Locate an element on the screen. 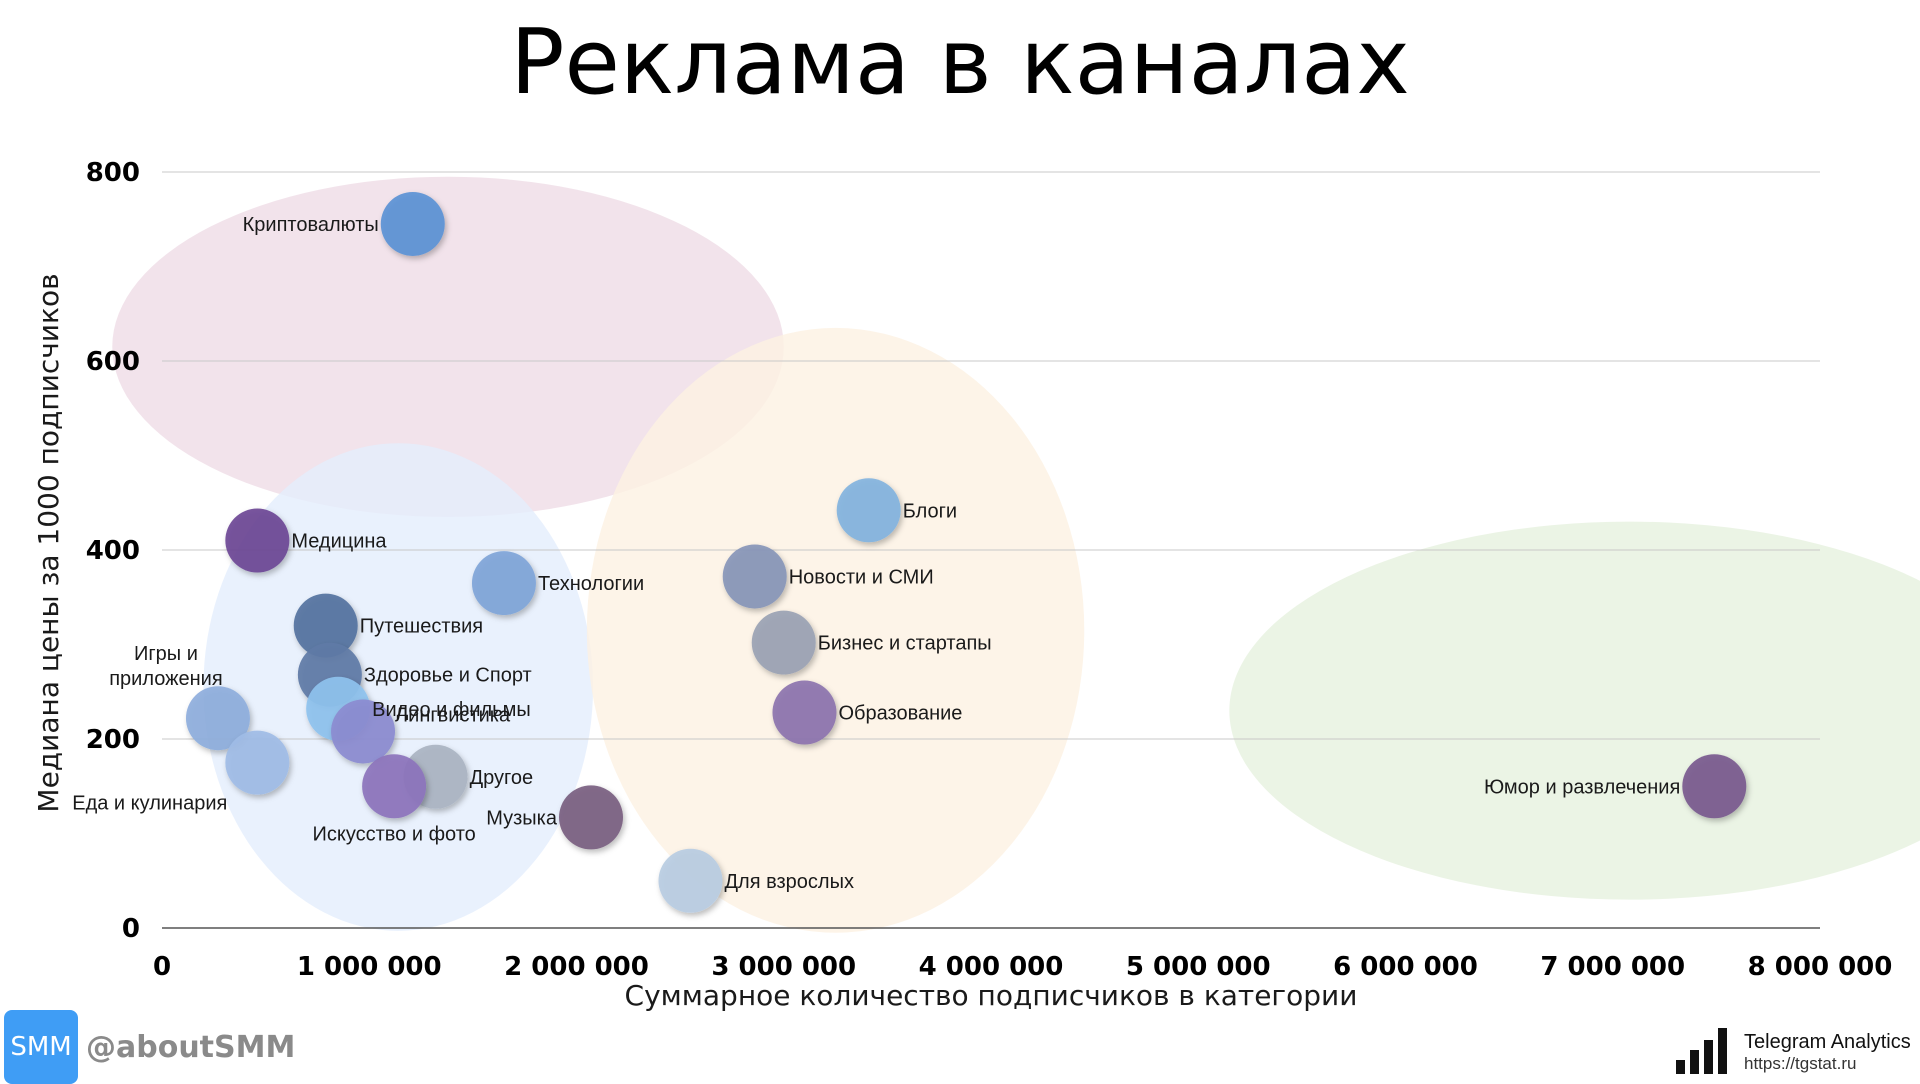 The height and width of the screenshot is (1084, 1920). data-label: Лингвистика is located at coordinates (453, 715).